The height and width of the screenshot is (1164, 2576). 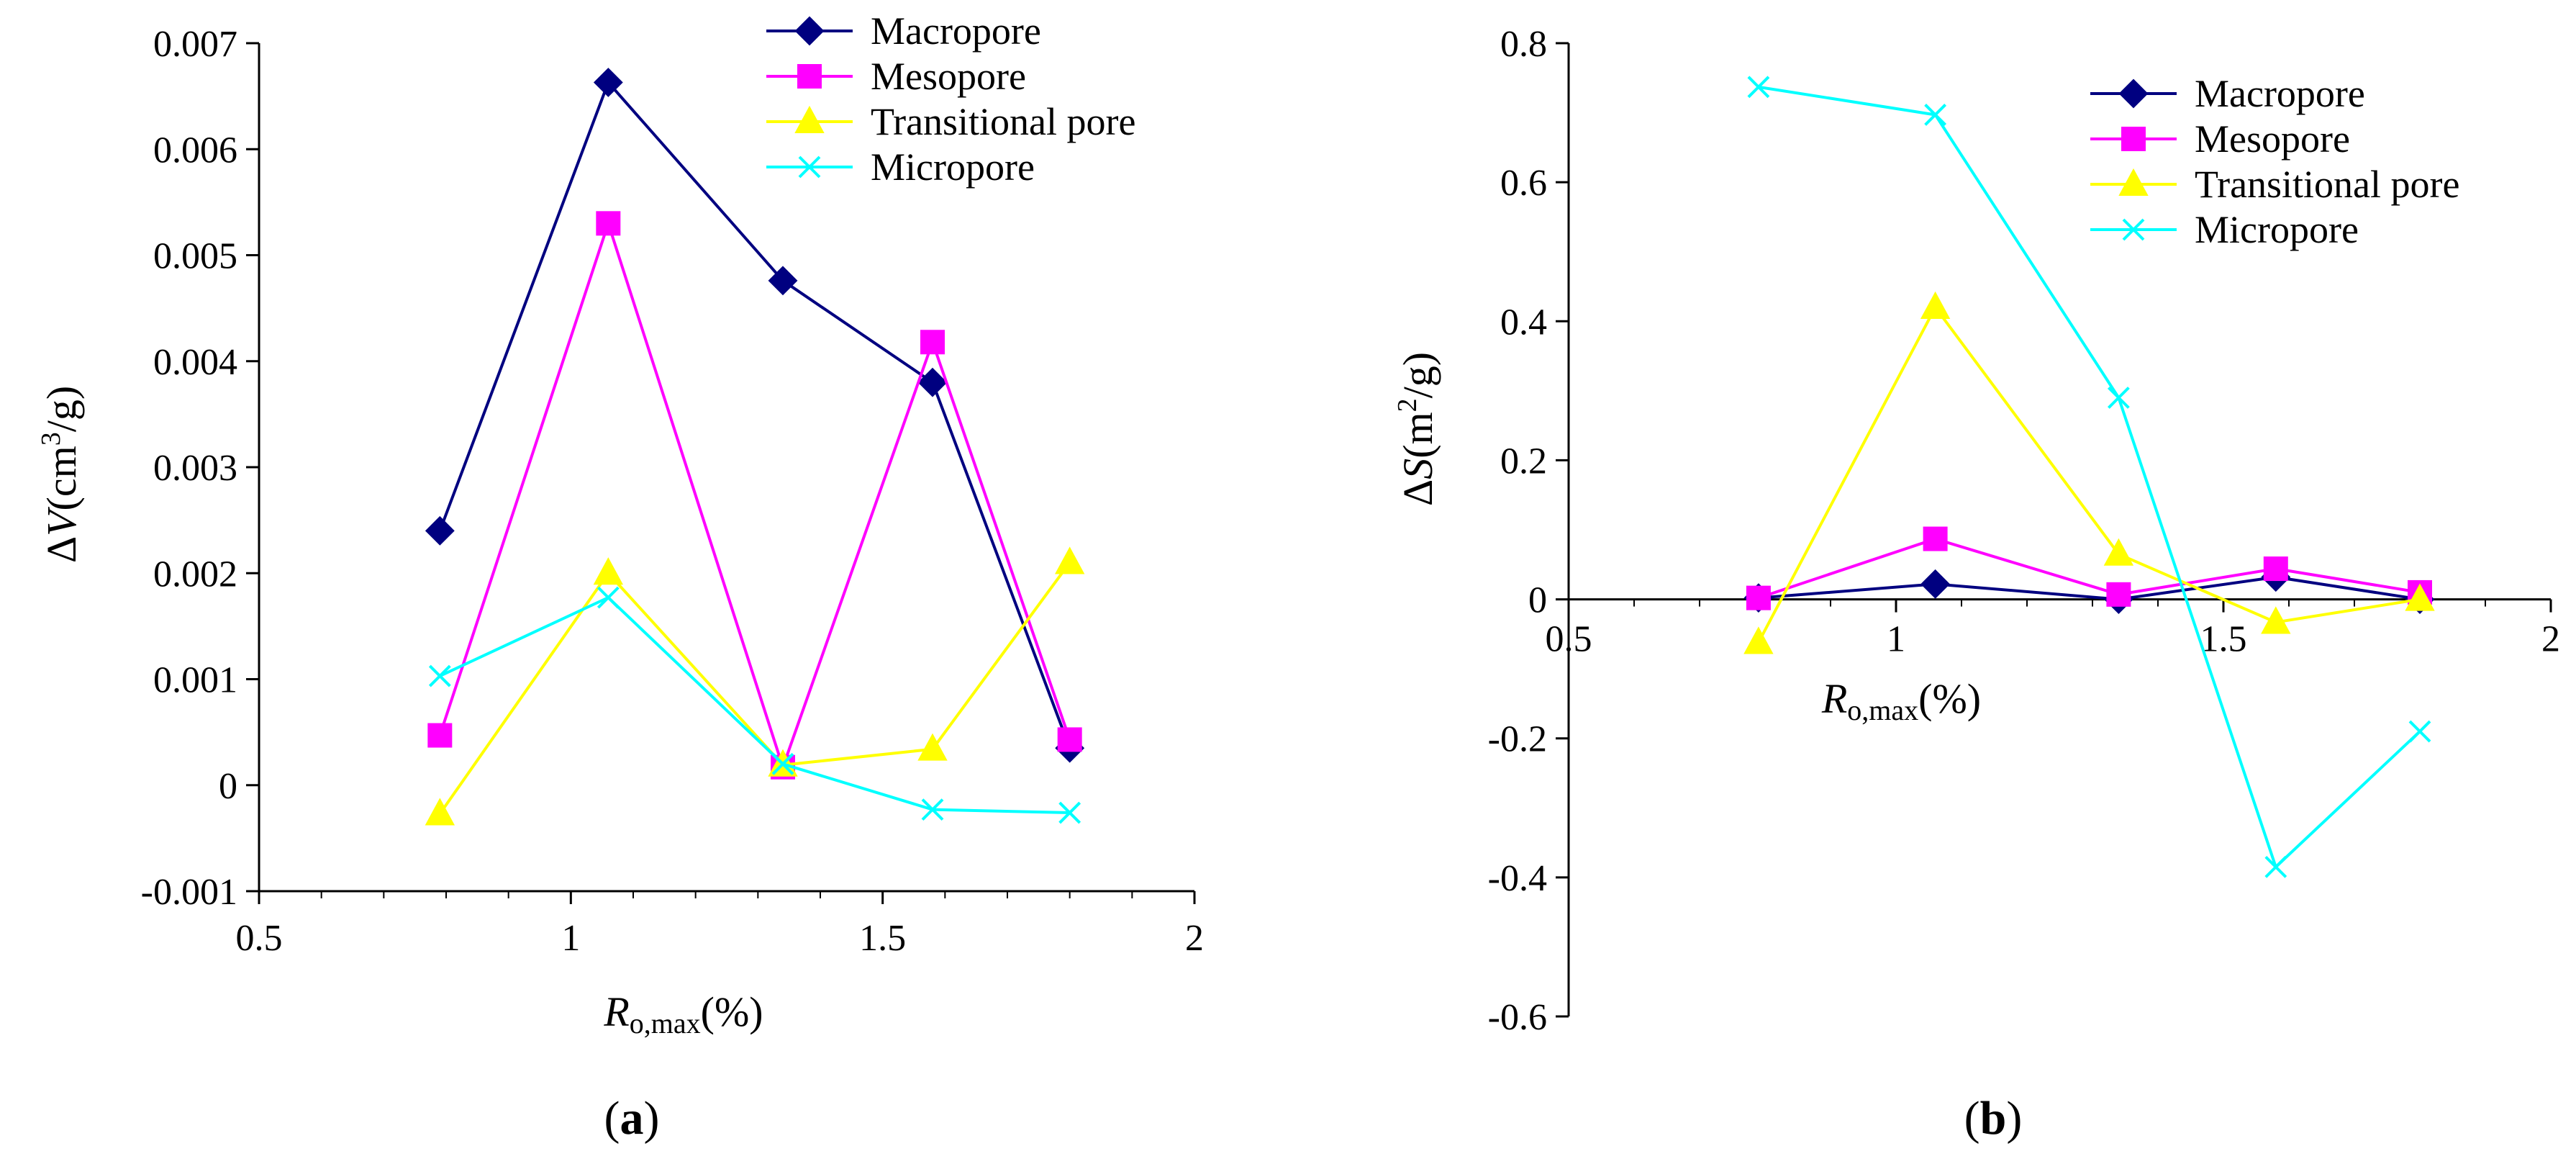 I want to click on y-tick-label: 0.004, so click(x=195, y=362).